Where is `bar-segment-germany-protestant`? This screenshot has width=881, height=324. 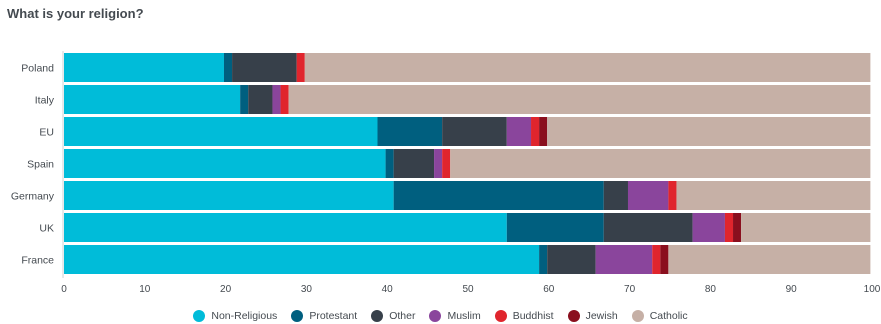
bar-segment-germany-protestant is located at coordinates (498, 195).